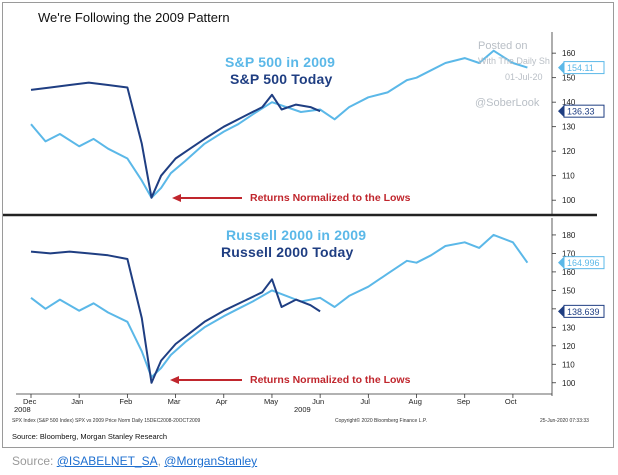  Describe the element at coordinates (365, 401) in the screenshot. I see `x-tick-label: Jul` at that location.